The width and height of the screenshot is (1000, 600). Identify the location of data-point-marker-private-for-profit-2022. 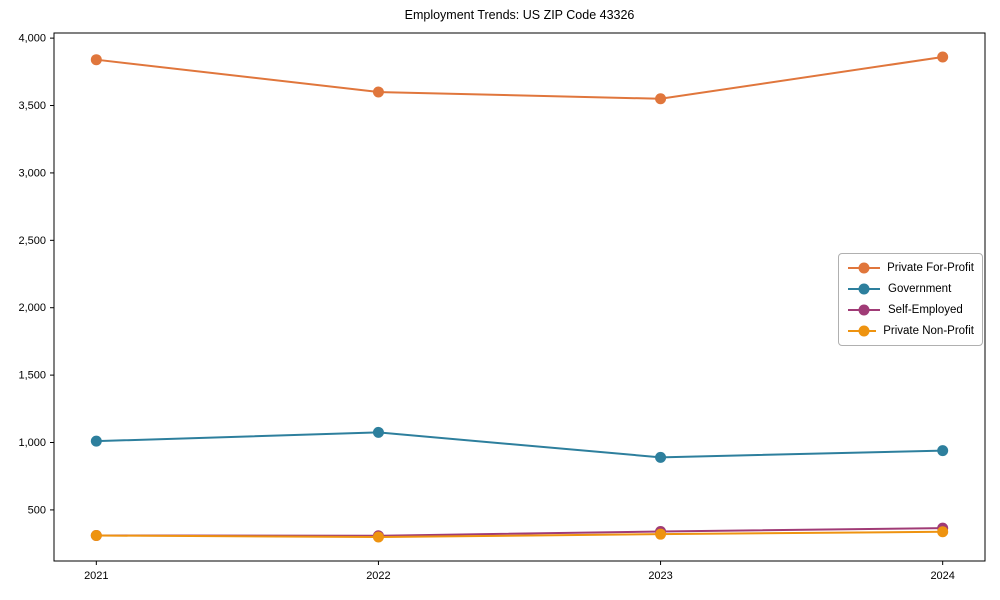
(378, 92).